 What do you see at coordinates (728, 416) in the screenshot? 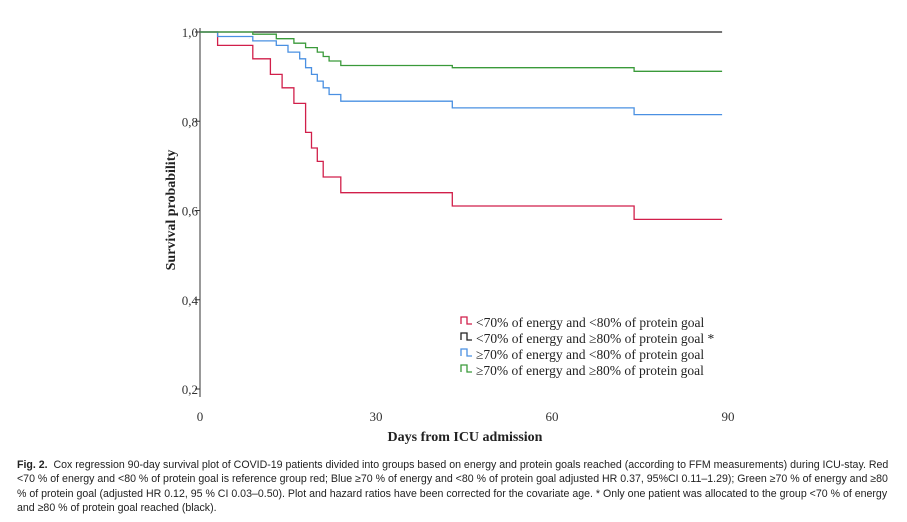
I see `x-tick-label: 90` at bounding box center [728, 416].